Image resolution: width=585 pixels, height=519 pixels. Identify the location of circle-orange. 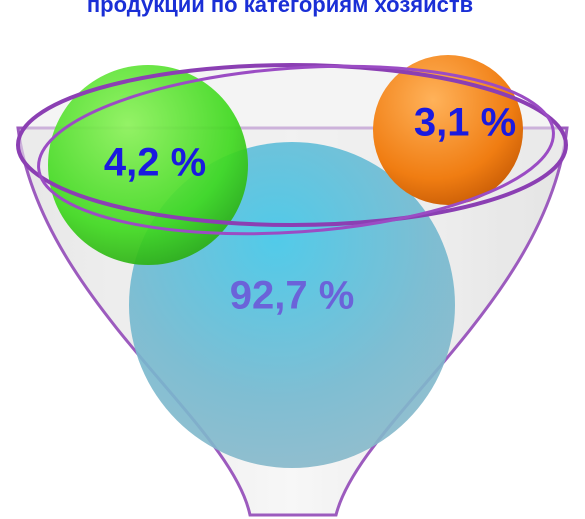
(448, 130).